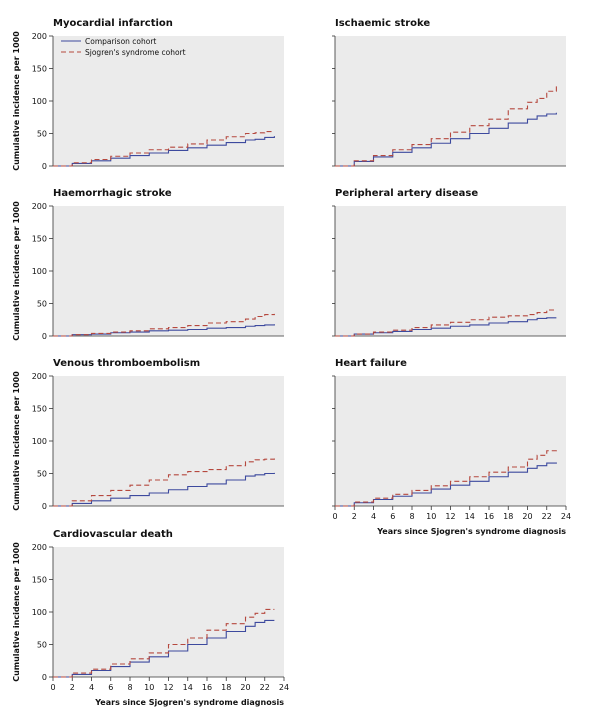 The width and height of the screenshot is (592, 724). I want to click on panel-title: Venous thromboembolism, so click(126, 363).